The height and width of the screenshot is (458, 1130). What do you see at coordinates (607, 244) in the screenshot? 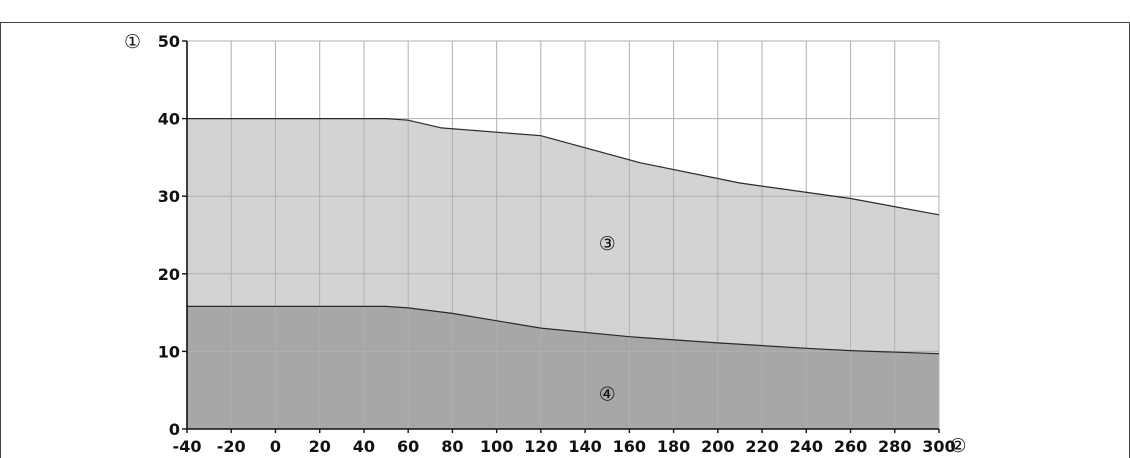
I see `region-label-1: ③` at bounding box center [607, 244].